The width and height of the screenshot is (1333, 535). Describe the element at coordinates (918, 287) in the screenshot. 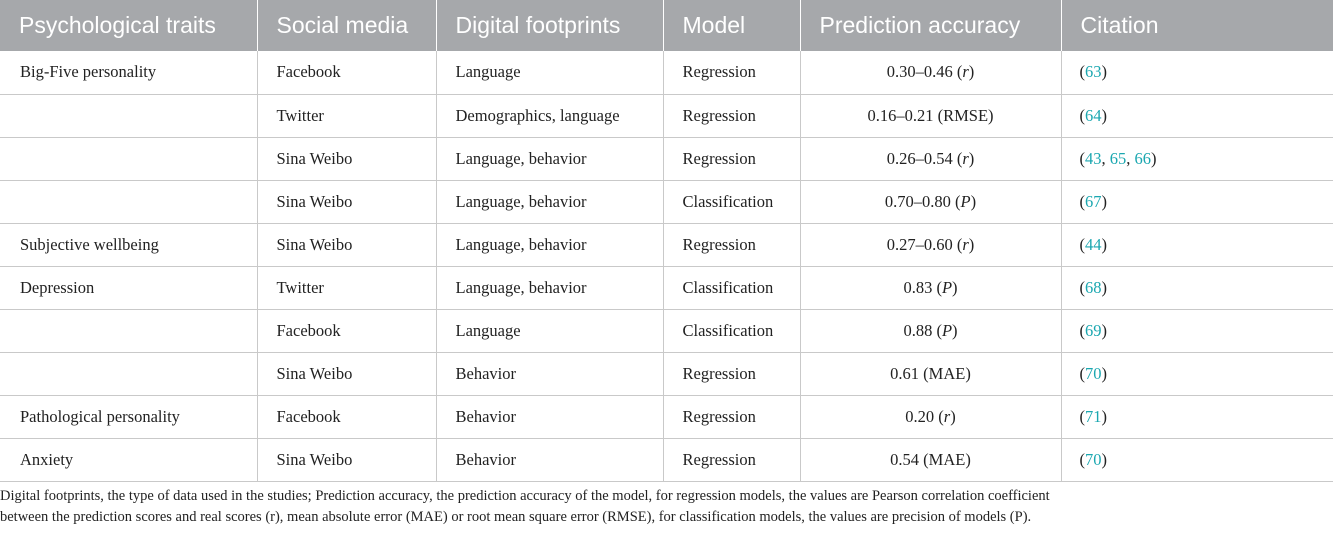

I see `accuracy-value: 0.83` at that location.